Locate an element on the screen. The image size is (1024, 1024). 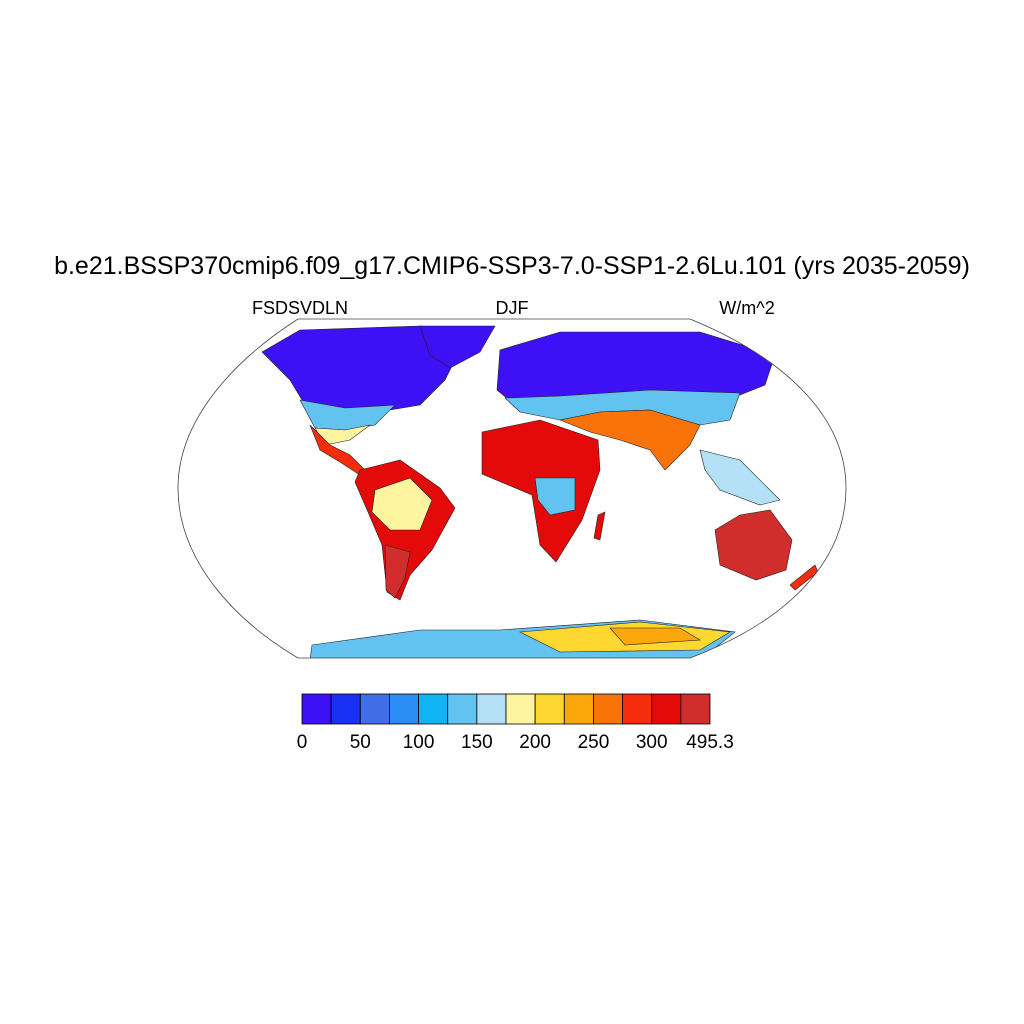
madagascar is located at coordinates (599, 526).